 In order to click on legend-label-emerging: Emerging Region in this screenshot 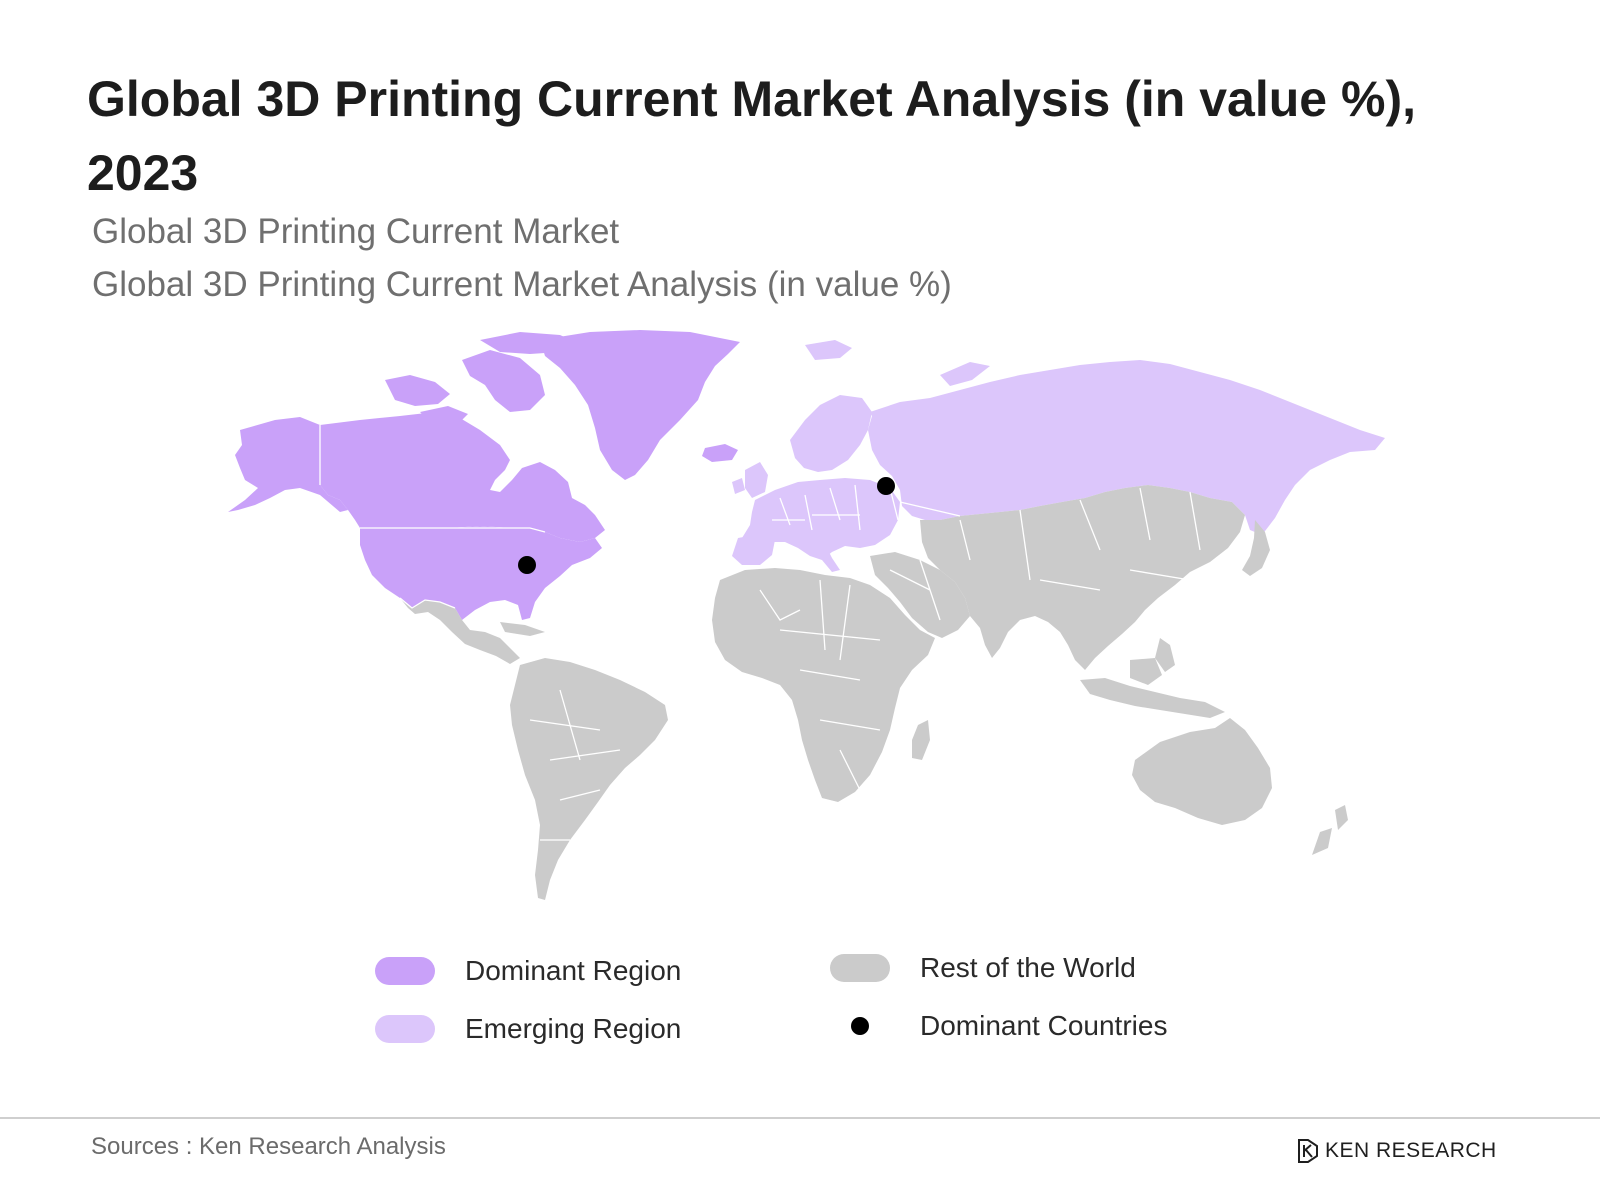, I will do `click(573, 1028)`.